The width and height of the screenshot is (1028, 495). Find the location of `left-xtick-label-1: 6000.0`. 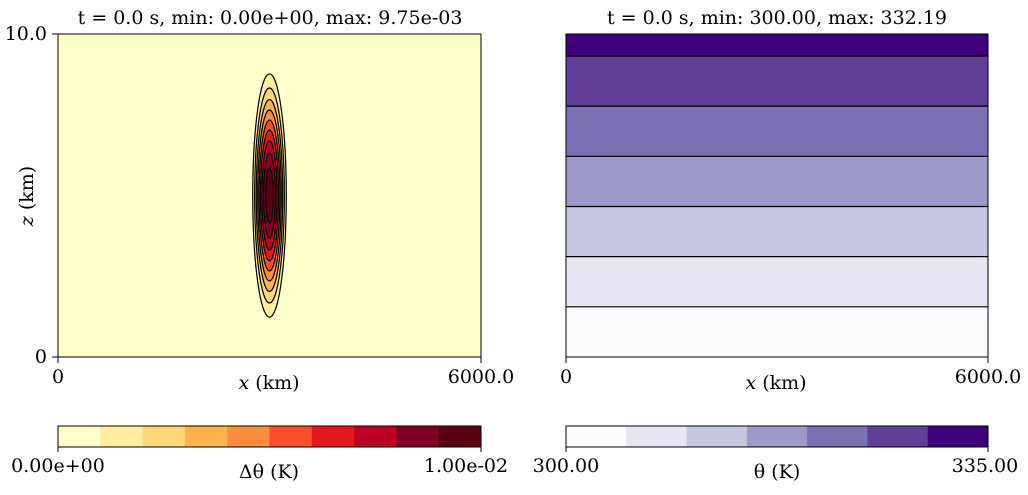

left-xtick-label-1: 6000.0 is located at coordinates (481, 377).